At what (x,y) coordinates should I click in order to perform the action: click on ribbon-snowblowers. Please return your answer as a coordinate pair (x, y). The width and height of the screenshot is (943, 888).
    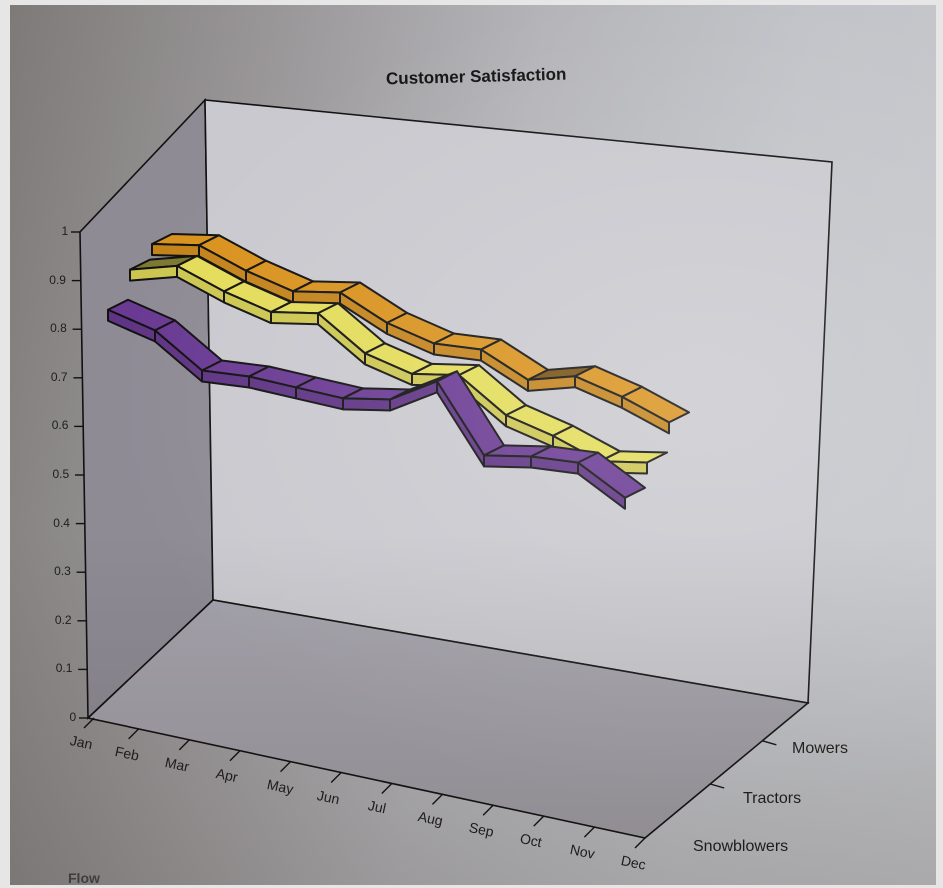
    Looking at the image, I should click on (376, 404).